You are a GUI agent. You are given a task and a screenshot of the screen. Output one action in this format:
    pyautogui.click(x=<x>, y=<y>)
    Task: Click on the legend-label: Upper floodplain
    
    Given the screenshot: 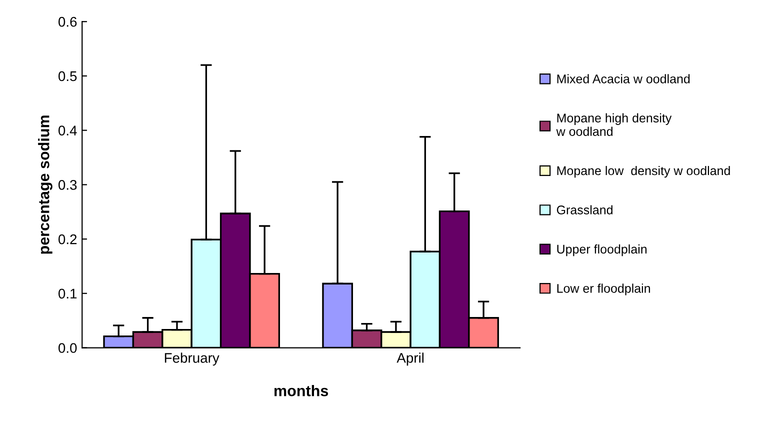 What is the action you would take?
    pyautogui.click(x=602, y=250)
    